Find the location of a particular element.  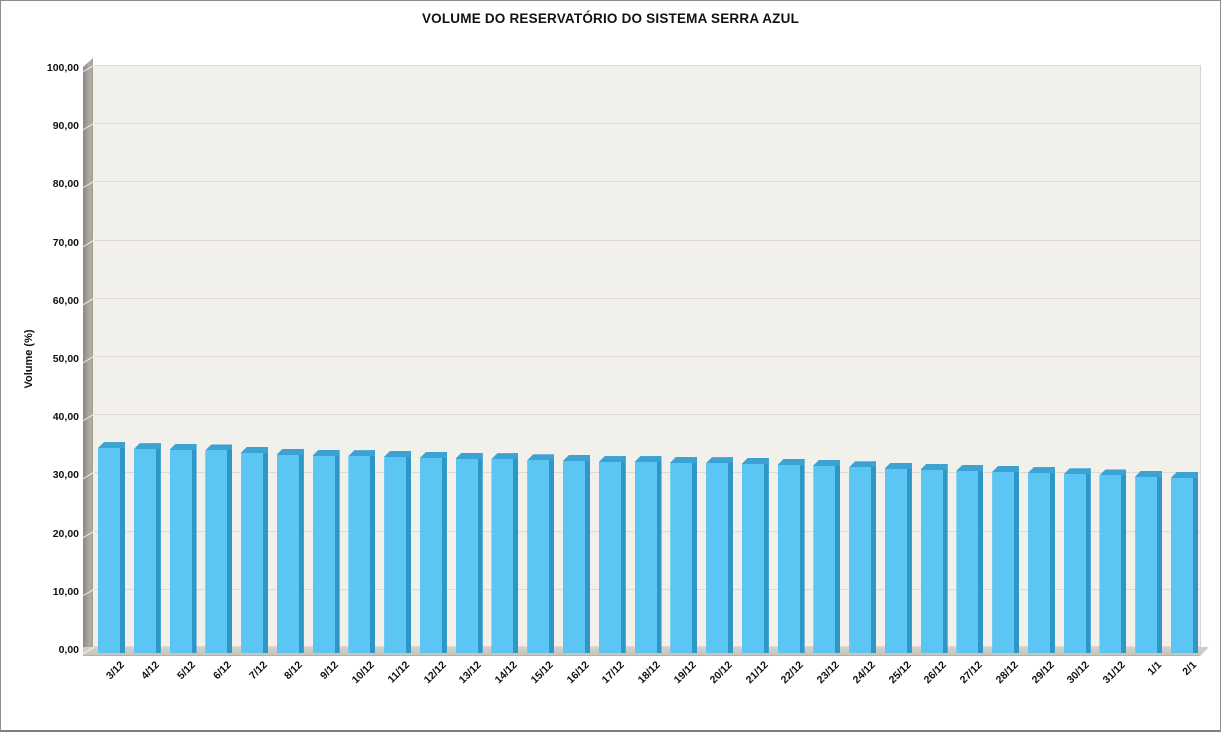

bar: 31,1 is located at coordinates (1006, 559).